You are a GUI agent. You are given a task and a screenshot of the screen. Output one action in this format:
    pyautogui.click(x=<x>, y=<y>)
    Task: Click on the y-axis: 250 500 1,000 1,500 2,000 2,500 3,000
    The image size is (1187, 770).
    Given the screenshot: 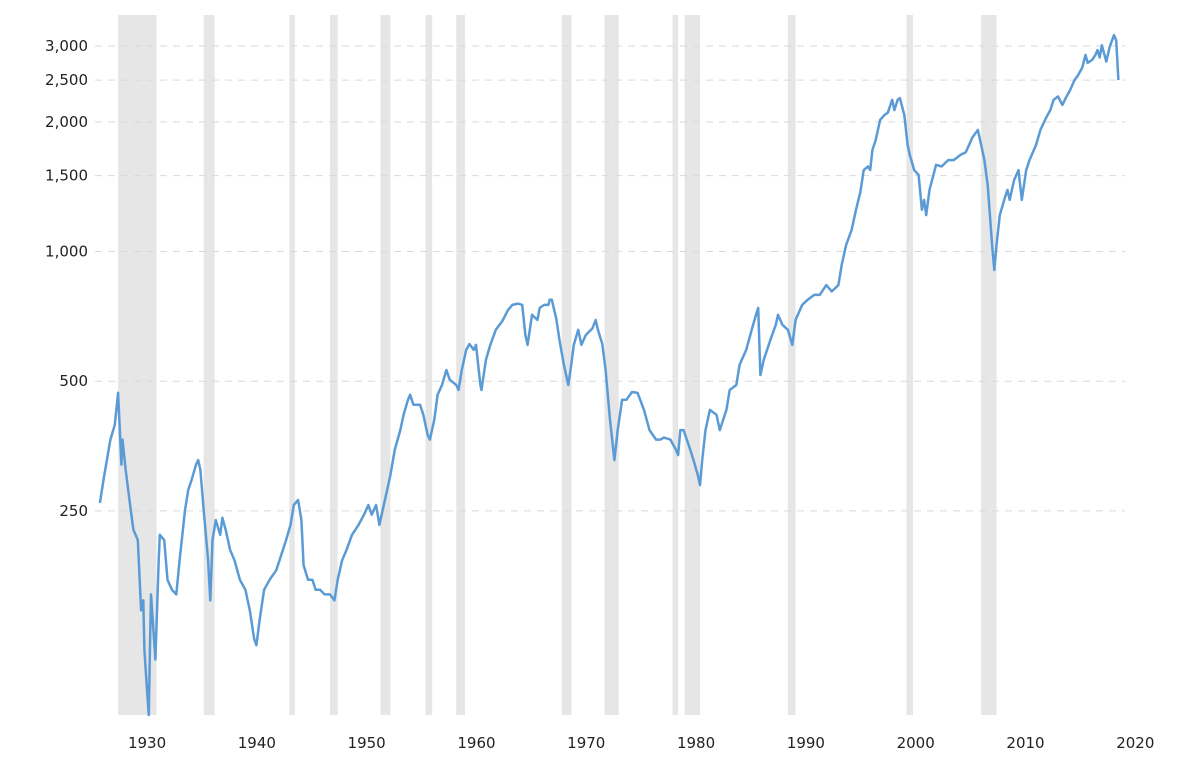 What is the action you would take?
    pyautogui.click(x=66, y=278)
    